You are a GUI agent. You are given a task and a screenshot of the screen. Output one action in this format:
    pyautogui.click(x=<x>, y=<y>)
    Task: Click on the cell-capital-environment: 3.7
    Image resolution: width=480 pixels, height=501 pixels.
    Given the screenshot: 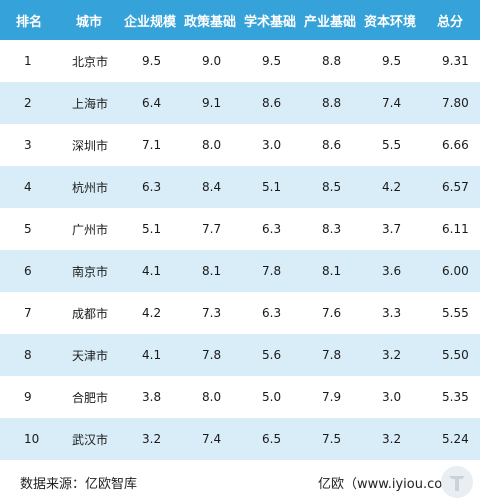 What is the action you would take?
    pyautogui.click(x=390, y=229)
    